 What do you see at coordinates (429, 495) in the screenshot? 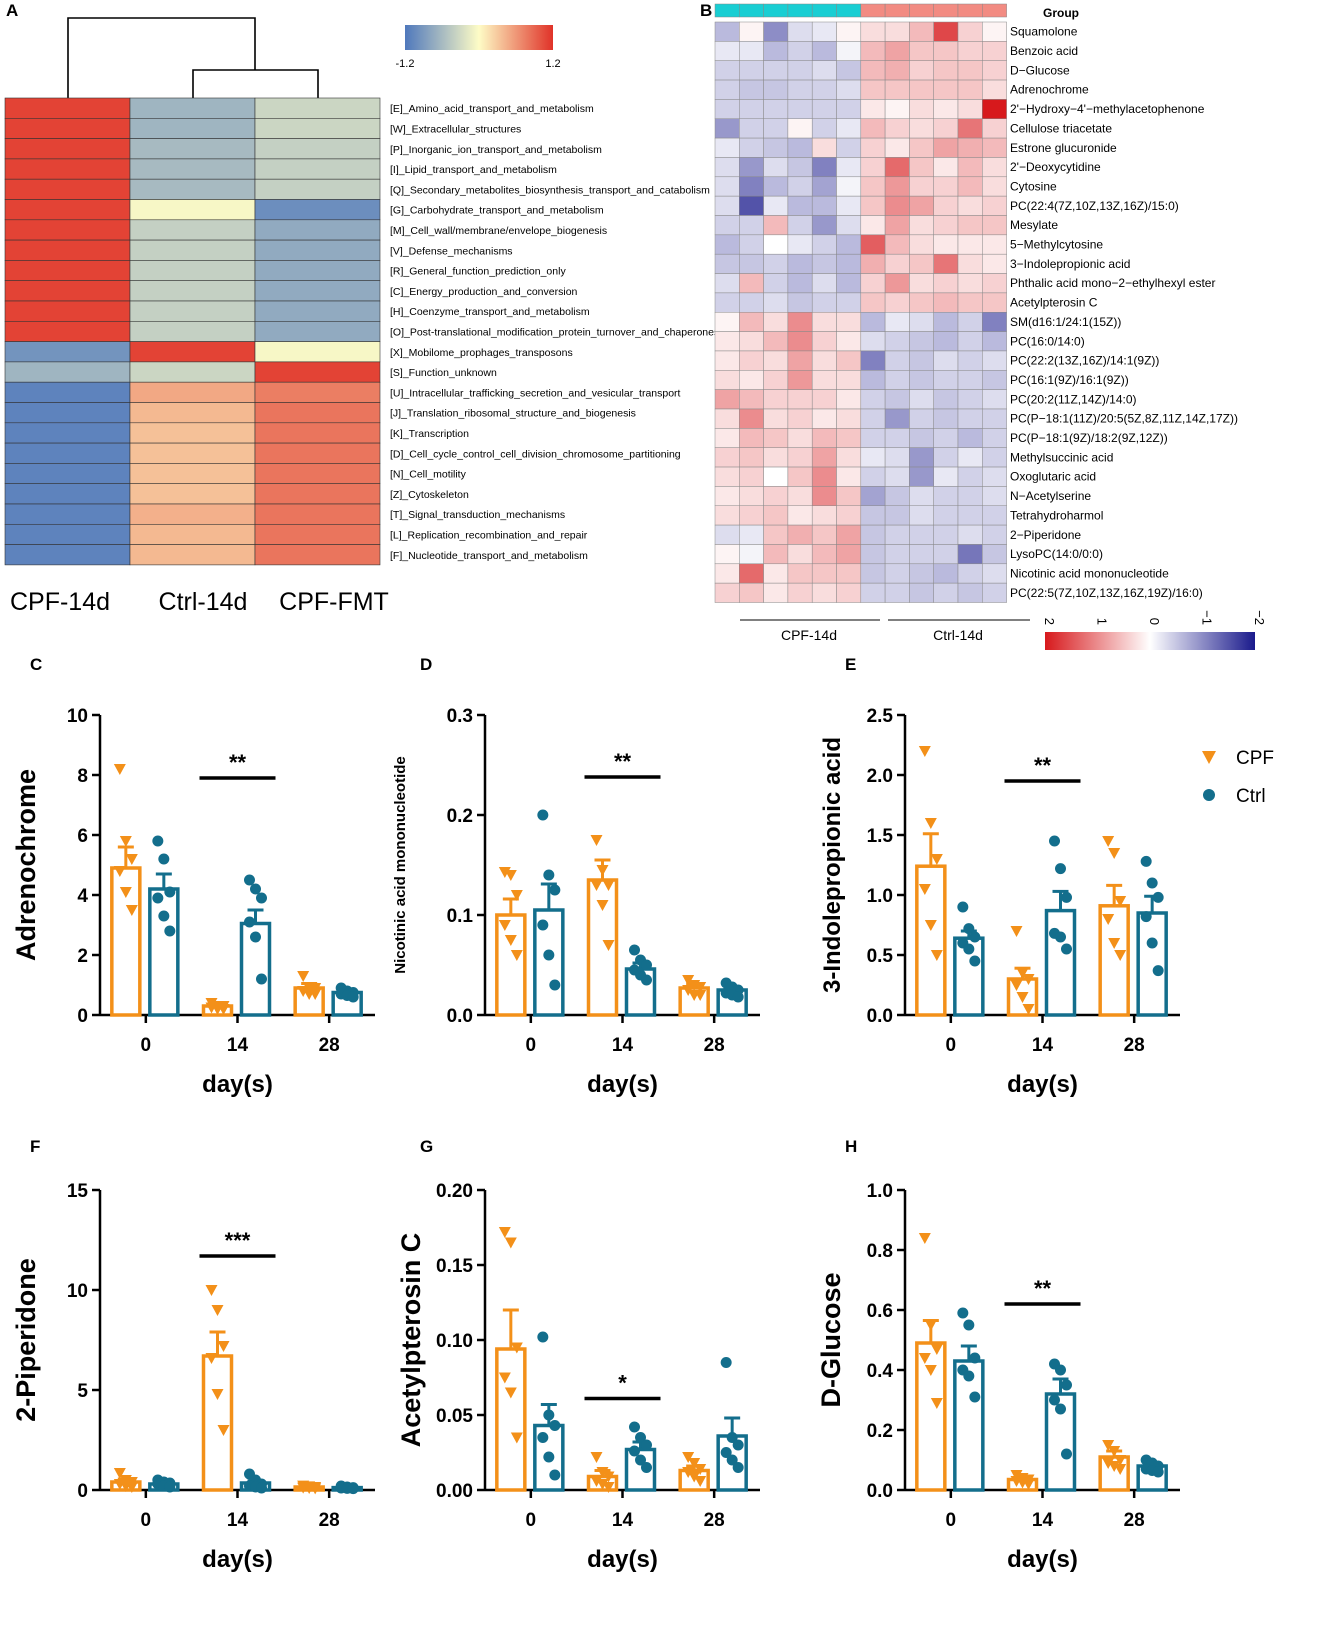
I see `panel-a-row-label: [Z]_Cytoskeleton` at bounding box center [429, 495].